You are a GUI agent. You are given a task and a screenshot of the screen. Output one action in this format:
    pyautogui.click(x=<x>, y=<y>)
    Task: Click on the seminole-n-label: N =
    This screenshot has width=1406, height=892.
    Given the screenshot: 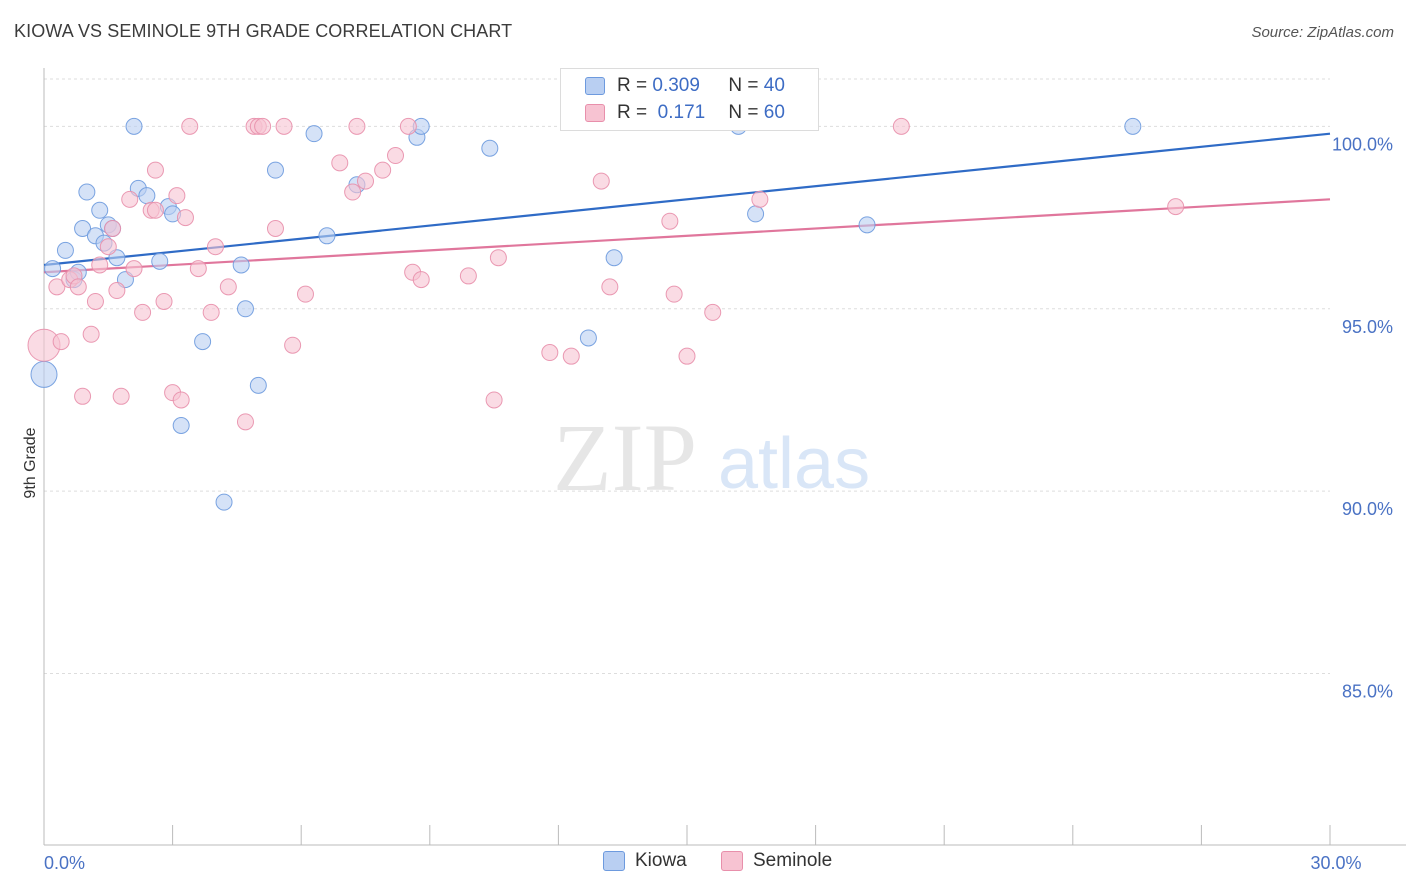 What is the action you would take?
    pyautogui.click(x=746, y=112)
    